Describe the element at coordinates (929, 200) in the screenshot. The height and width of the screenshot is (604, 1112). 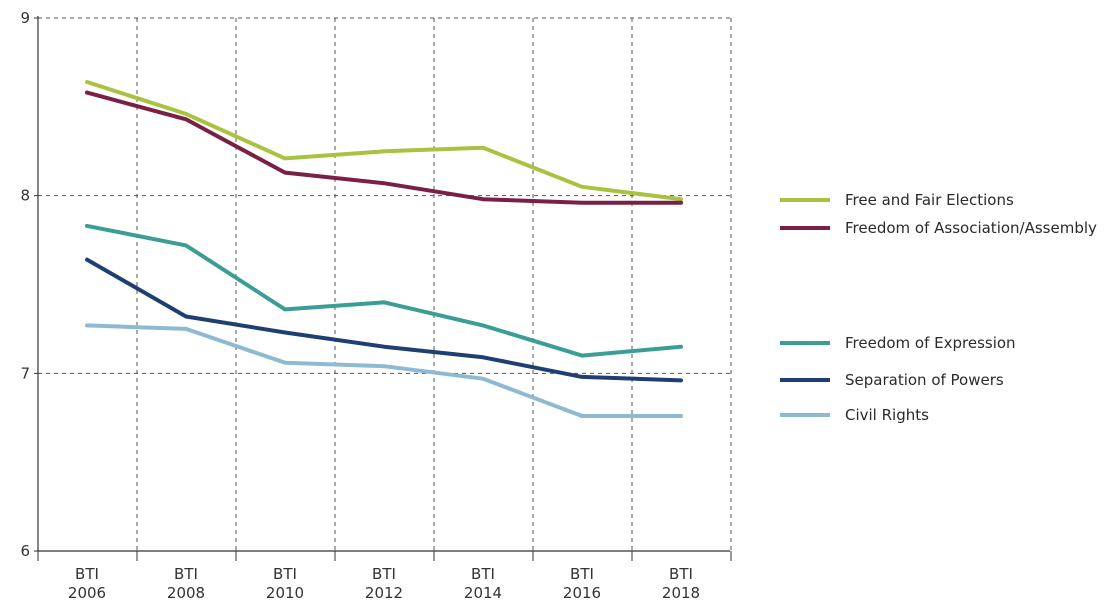
I see `legend-label: Free and Fair Elections` at that location.